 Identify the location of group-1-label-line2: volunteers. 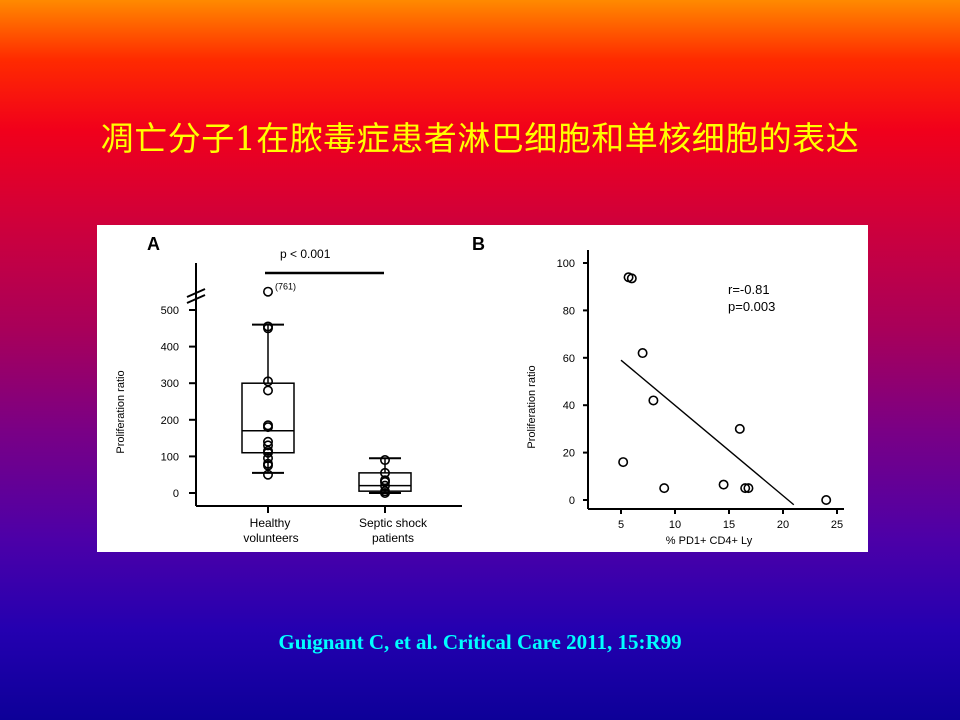
(270, 538).